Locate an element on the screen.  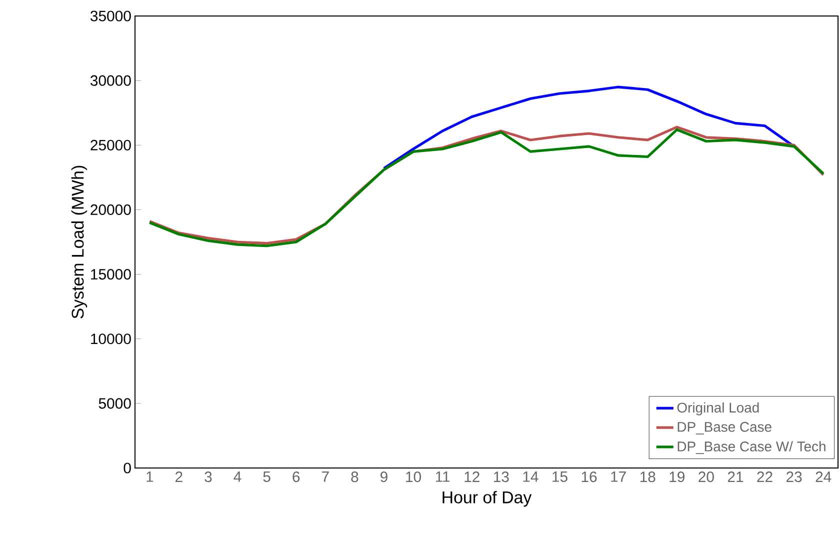
x-tick-label: 6 is located at coordinates (296, 477).